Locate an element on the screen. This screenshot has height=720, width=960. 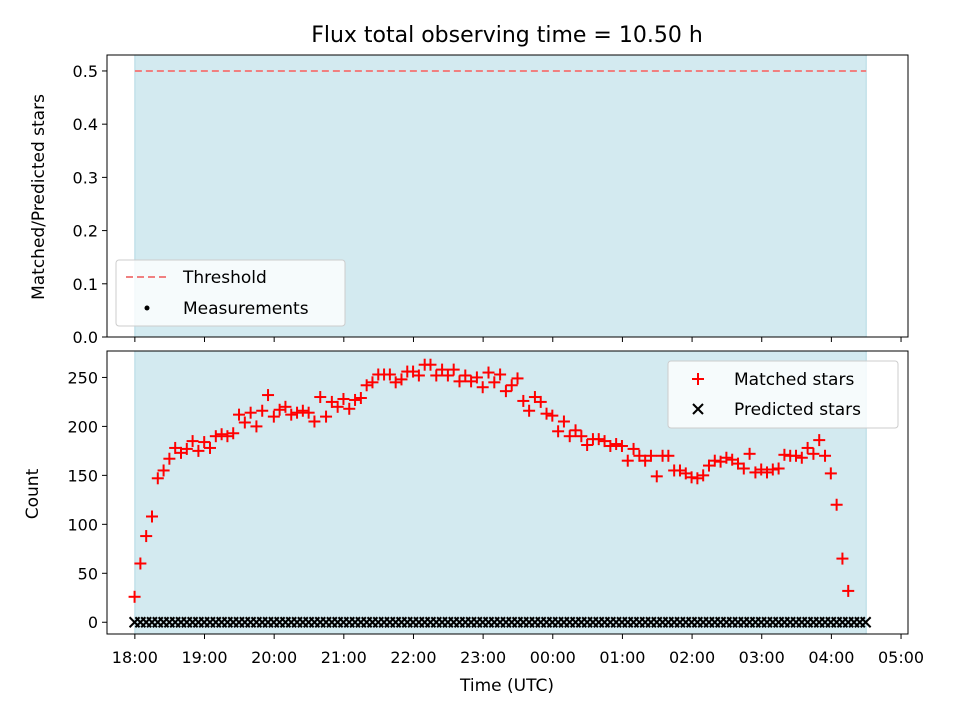
bottom-legend-box is located at coordinates (783, 394).